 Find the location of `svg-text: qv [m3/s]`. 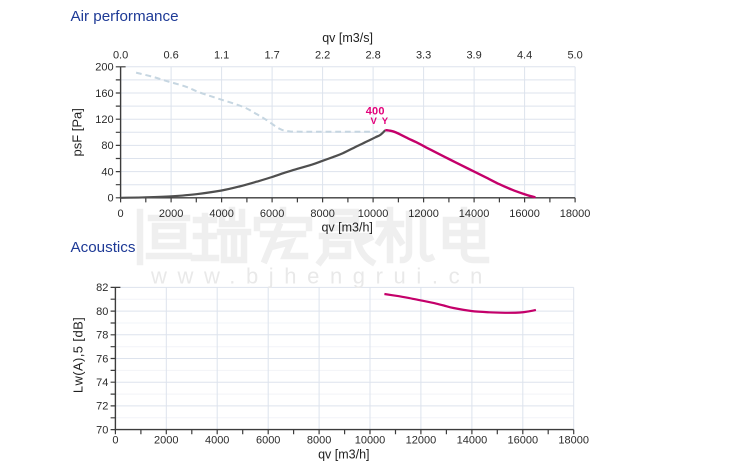

svg-text: qv [m3/s] is located at coordinates (347, 38).